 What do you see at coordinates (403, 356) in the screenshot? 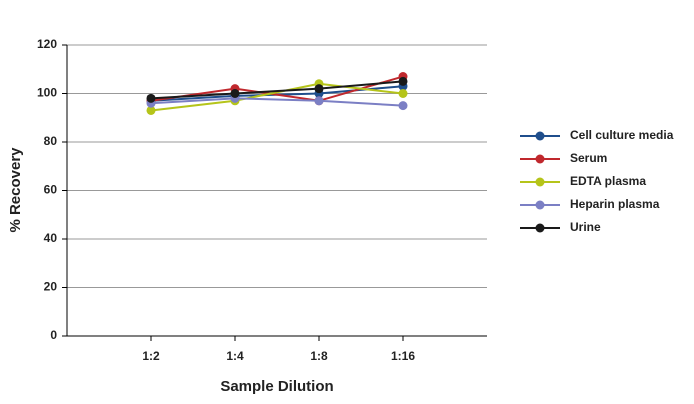
I see `x-tick-label: 1:16` at bounding box center [403, 356].